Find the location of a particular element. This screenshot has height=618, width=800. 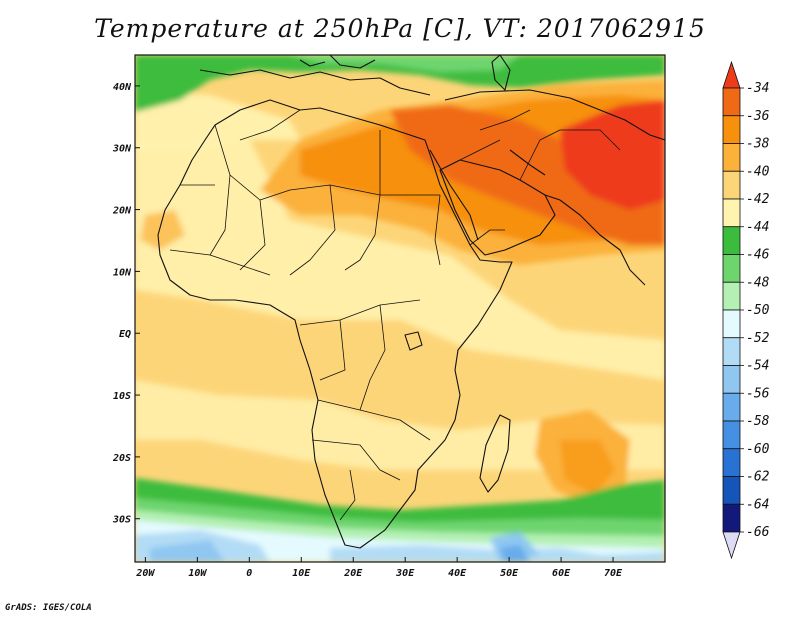

colorbar-label: -58 is located at coordinates (758, 421).